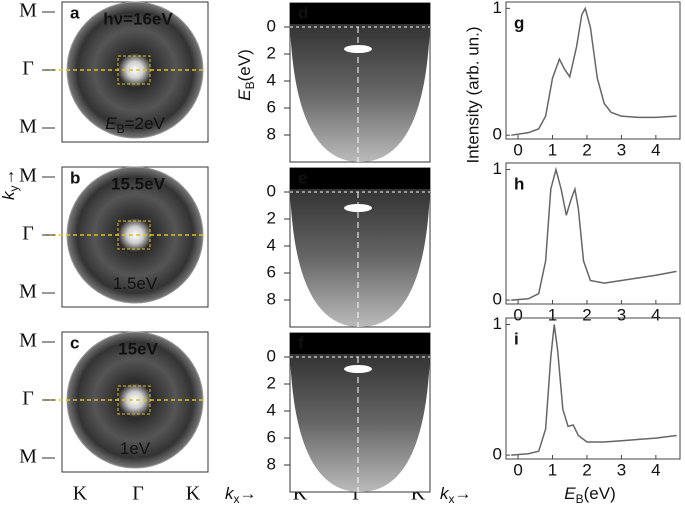 The image size is (685, 511). I want to click on binding-energy: 1.5eV, so click(135, 283).